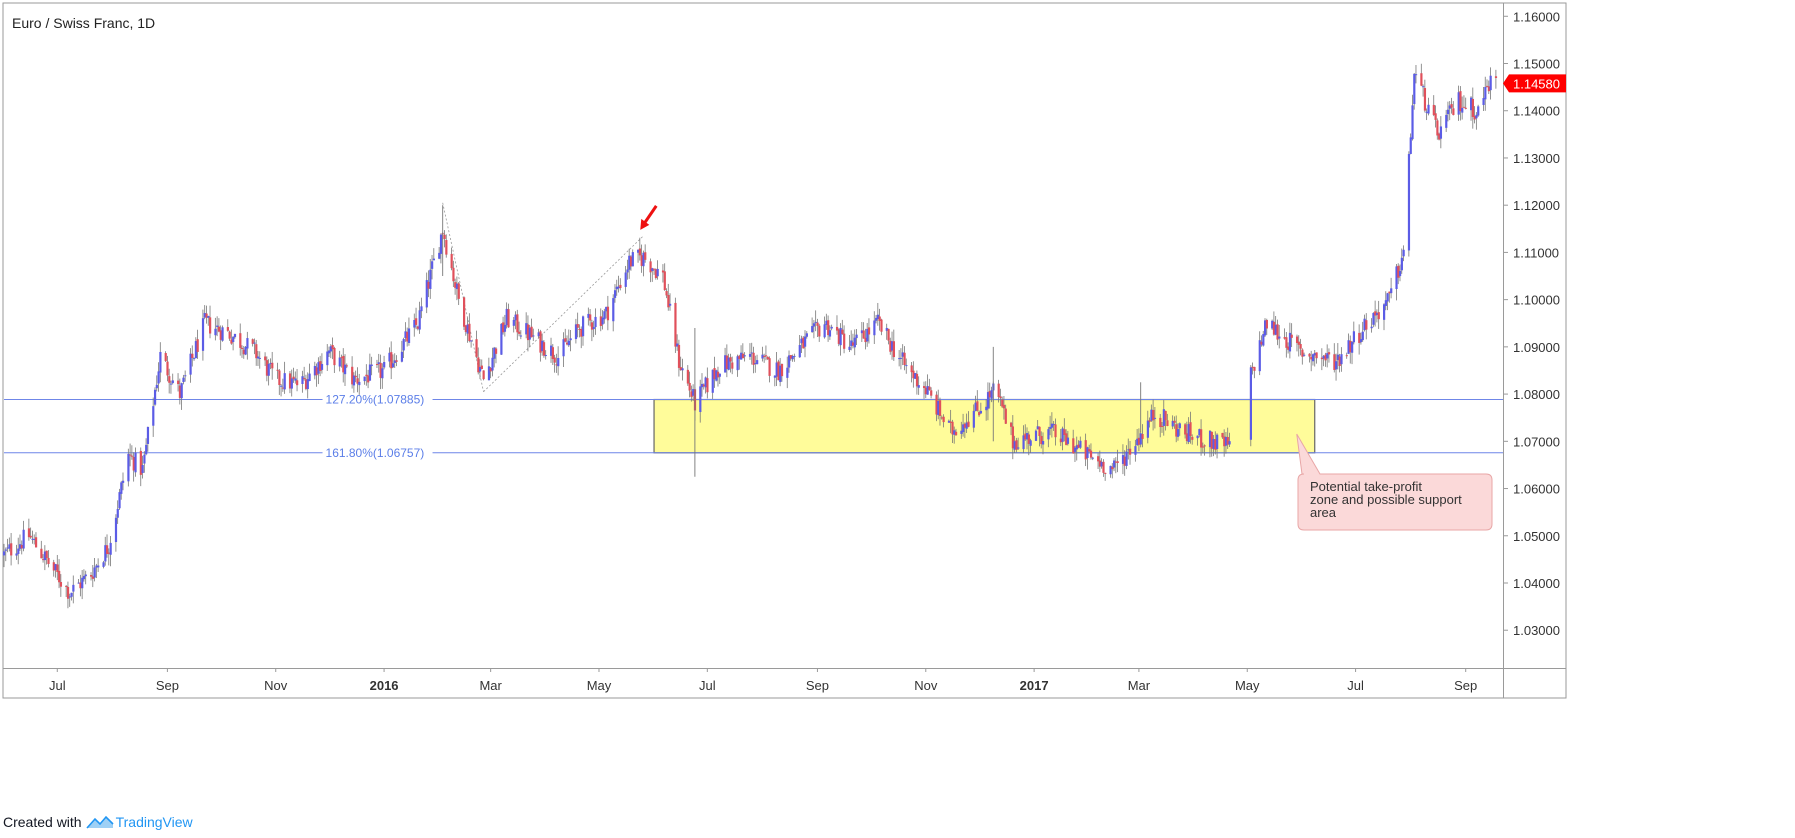 This screenshot has width=1795, height=838. What do you see at coordinates (83, 23) in the screenshot?
I see `chart-title: Euro / Swiss Franc, 1D` at bounding box center [83, 23].